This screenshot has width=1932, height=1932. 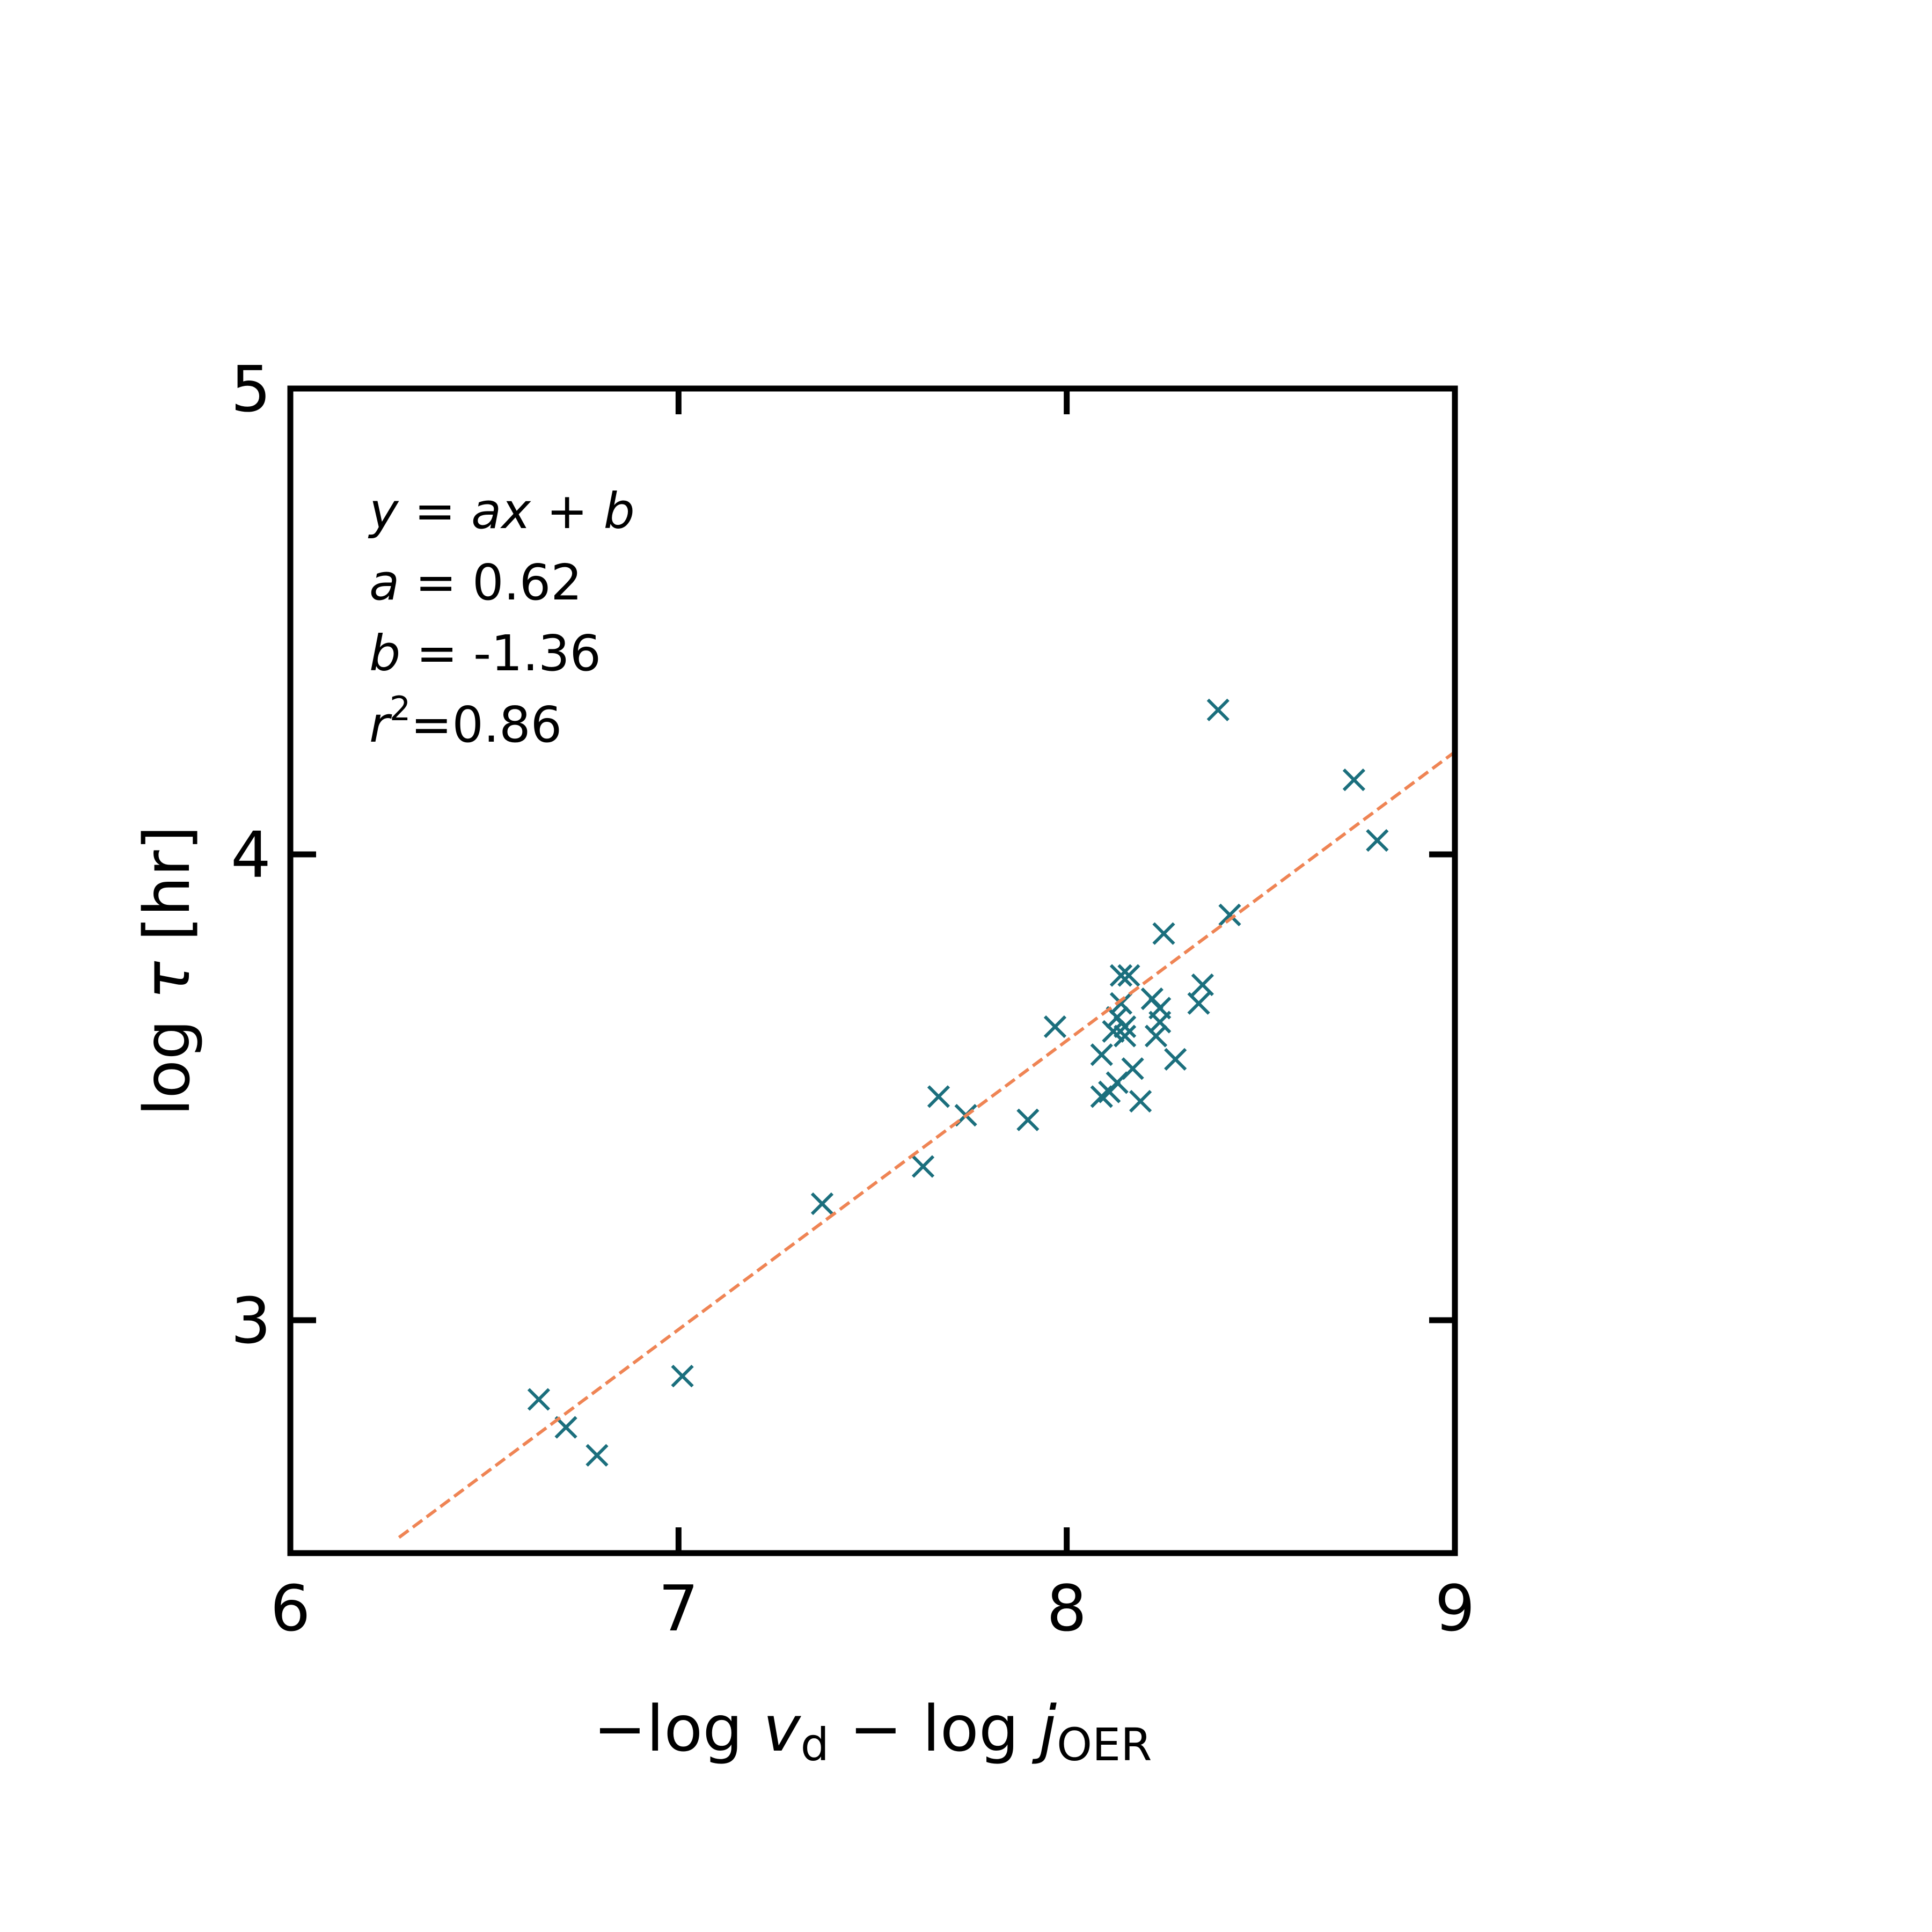 I want to click on annotation-equation: y = ax + b, so click(x=501, y=511).